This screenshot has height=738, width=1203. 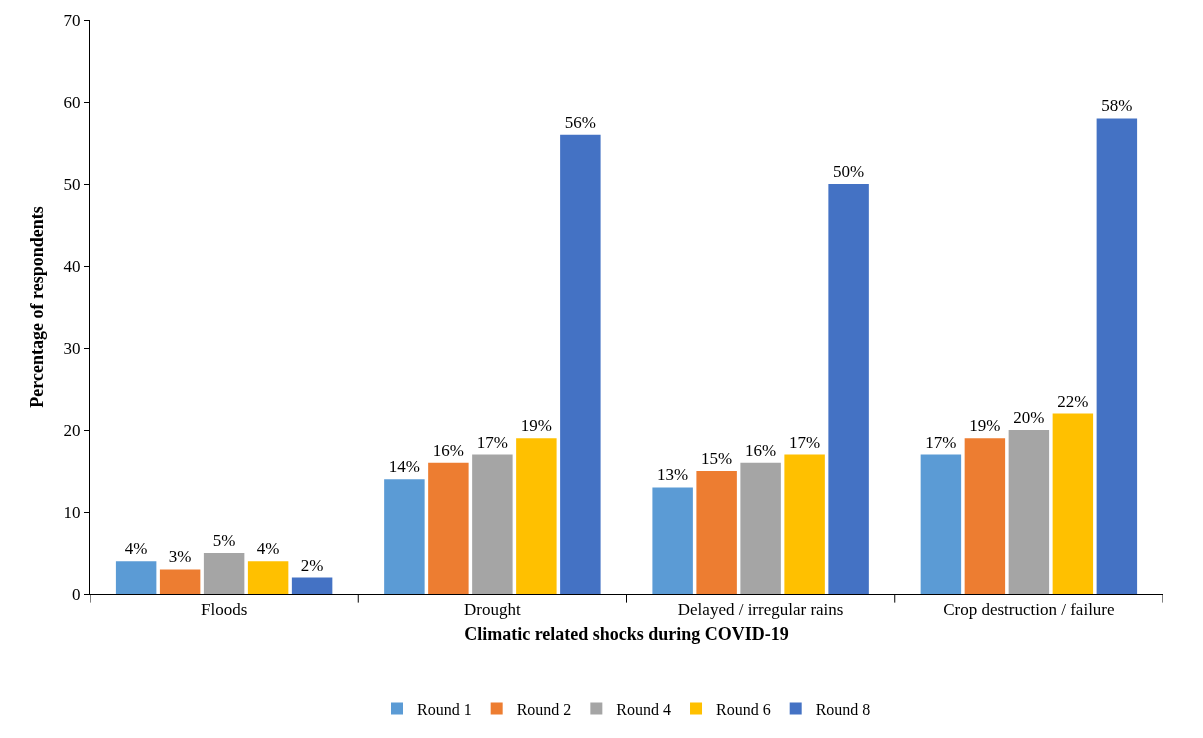 I want to click on x-tick-label: Crop destruction / failure, so click(x=1029, y=610).